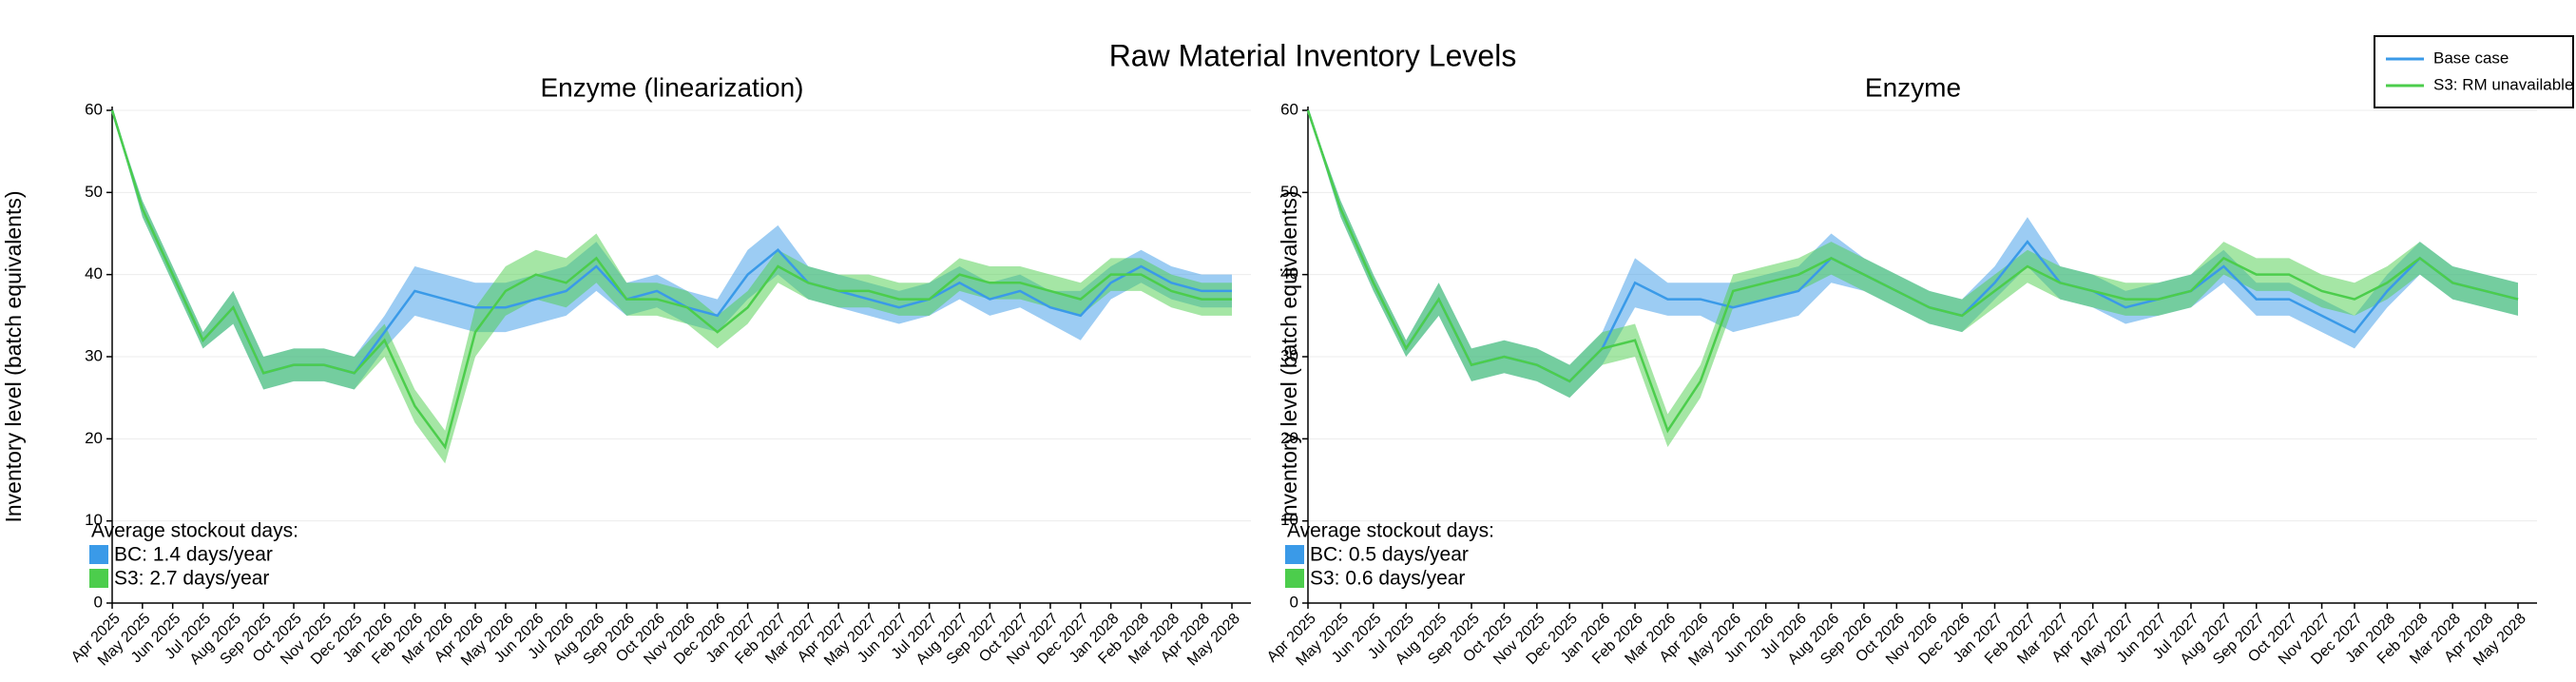 This screenshot has width=2576, height=682. Describe the element at coordinates (191, 579) in the screenshot. I see `annotation-item: S3: 2.7 days/year` at that location.